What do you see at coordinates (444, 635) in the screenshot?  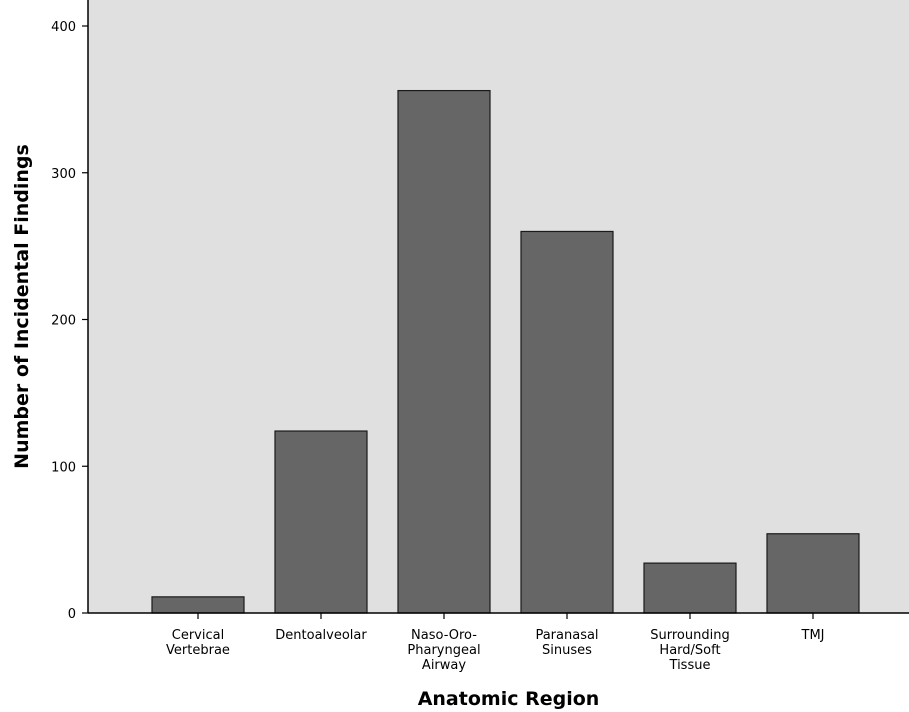 I see `x-tick-label-line: Naso-Oro-` at bounding box center [444, 635].